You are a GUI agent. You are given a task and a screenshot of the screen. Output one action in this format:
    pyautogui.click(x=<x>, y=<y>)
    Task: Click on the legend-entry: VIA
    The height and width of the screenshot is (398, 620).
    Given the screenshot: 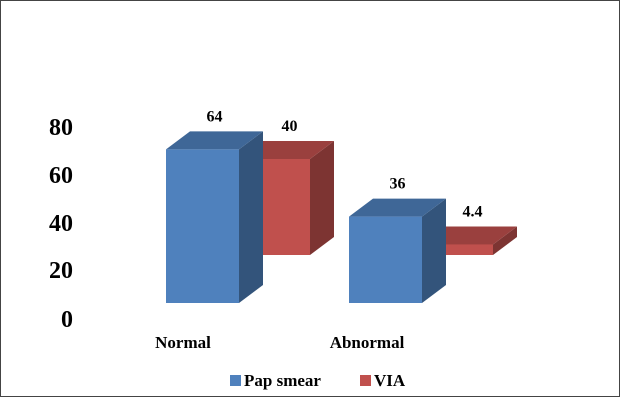 What is the action you would take?
    pyautogui.click(x=390, y=380)
    